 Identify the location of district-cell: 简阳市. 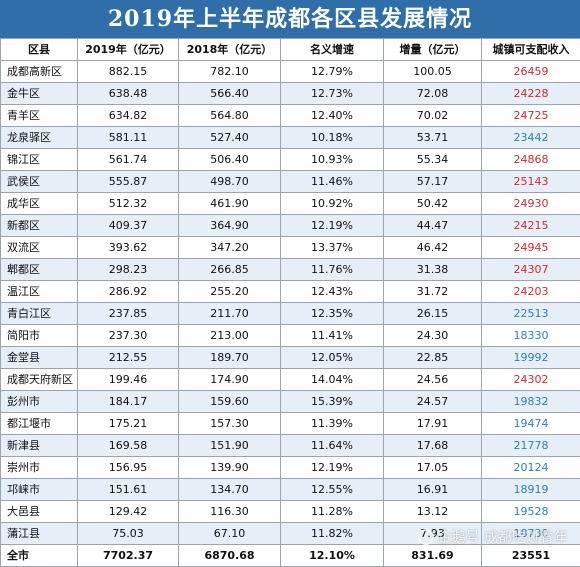
(39, 336).